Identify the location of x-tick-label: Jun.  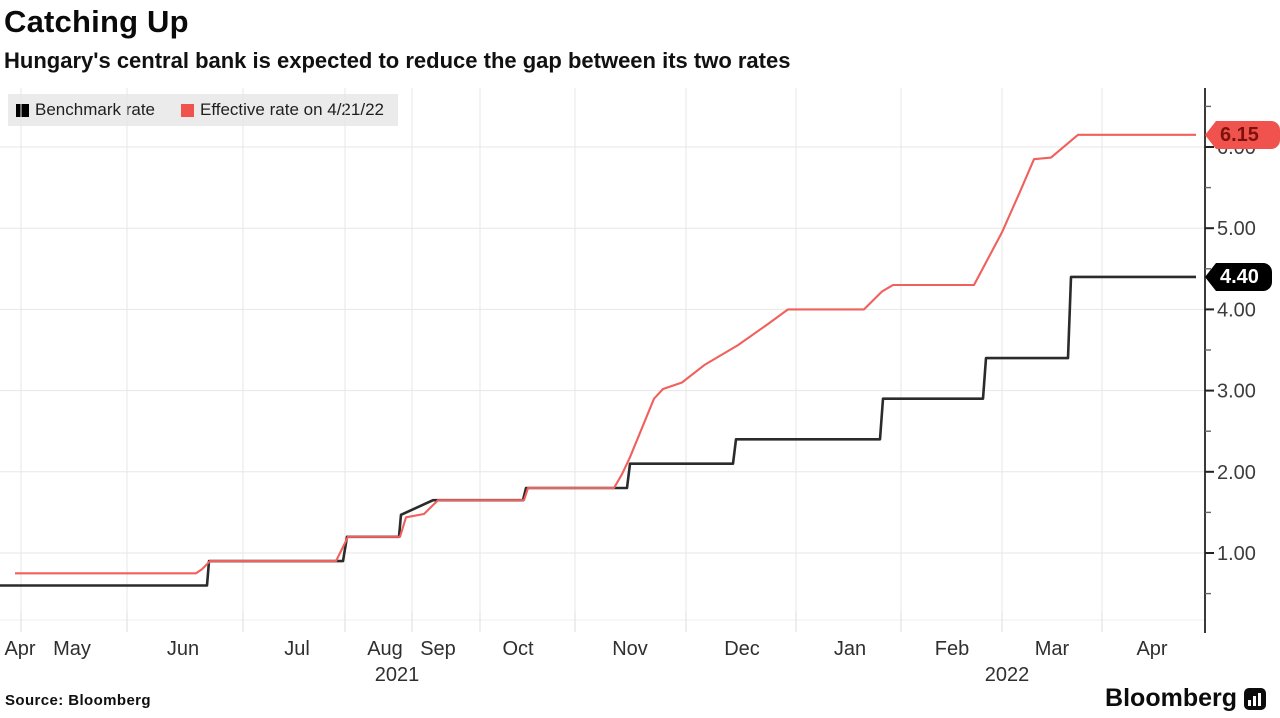
(183, 649).